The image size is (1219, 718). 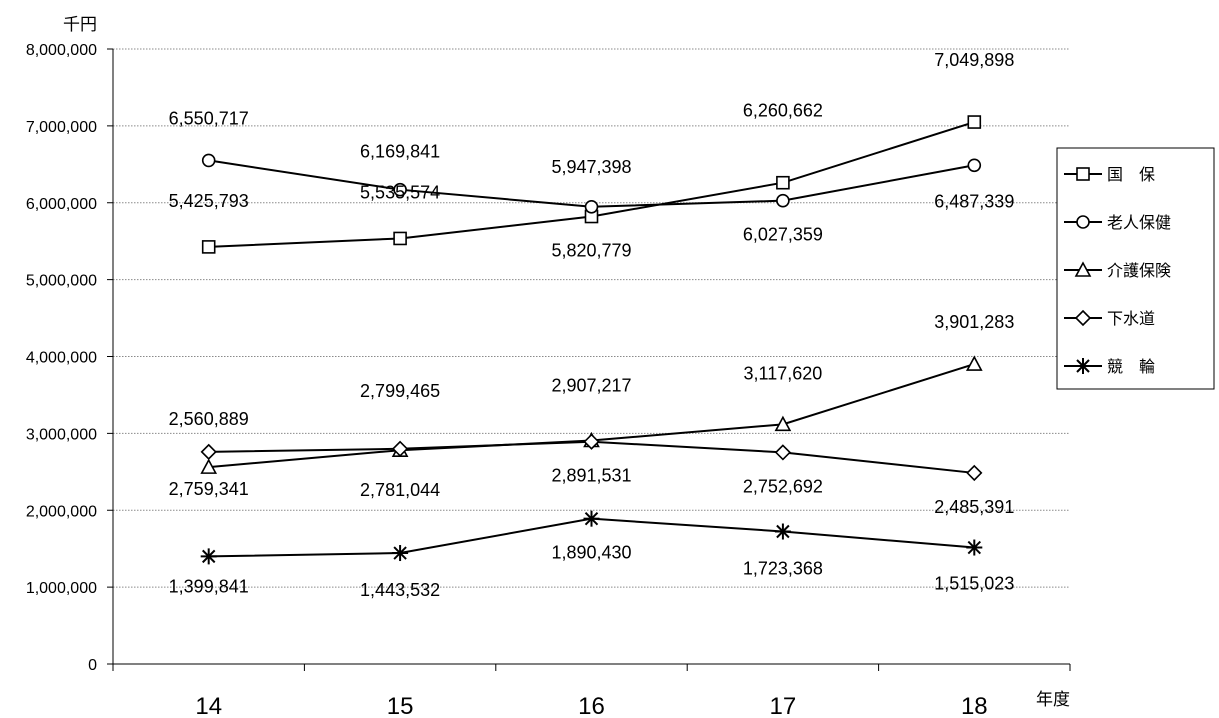 I want to click on y-tick-label: 3,000,000, so click(x=61, y=434).